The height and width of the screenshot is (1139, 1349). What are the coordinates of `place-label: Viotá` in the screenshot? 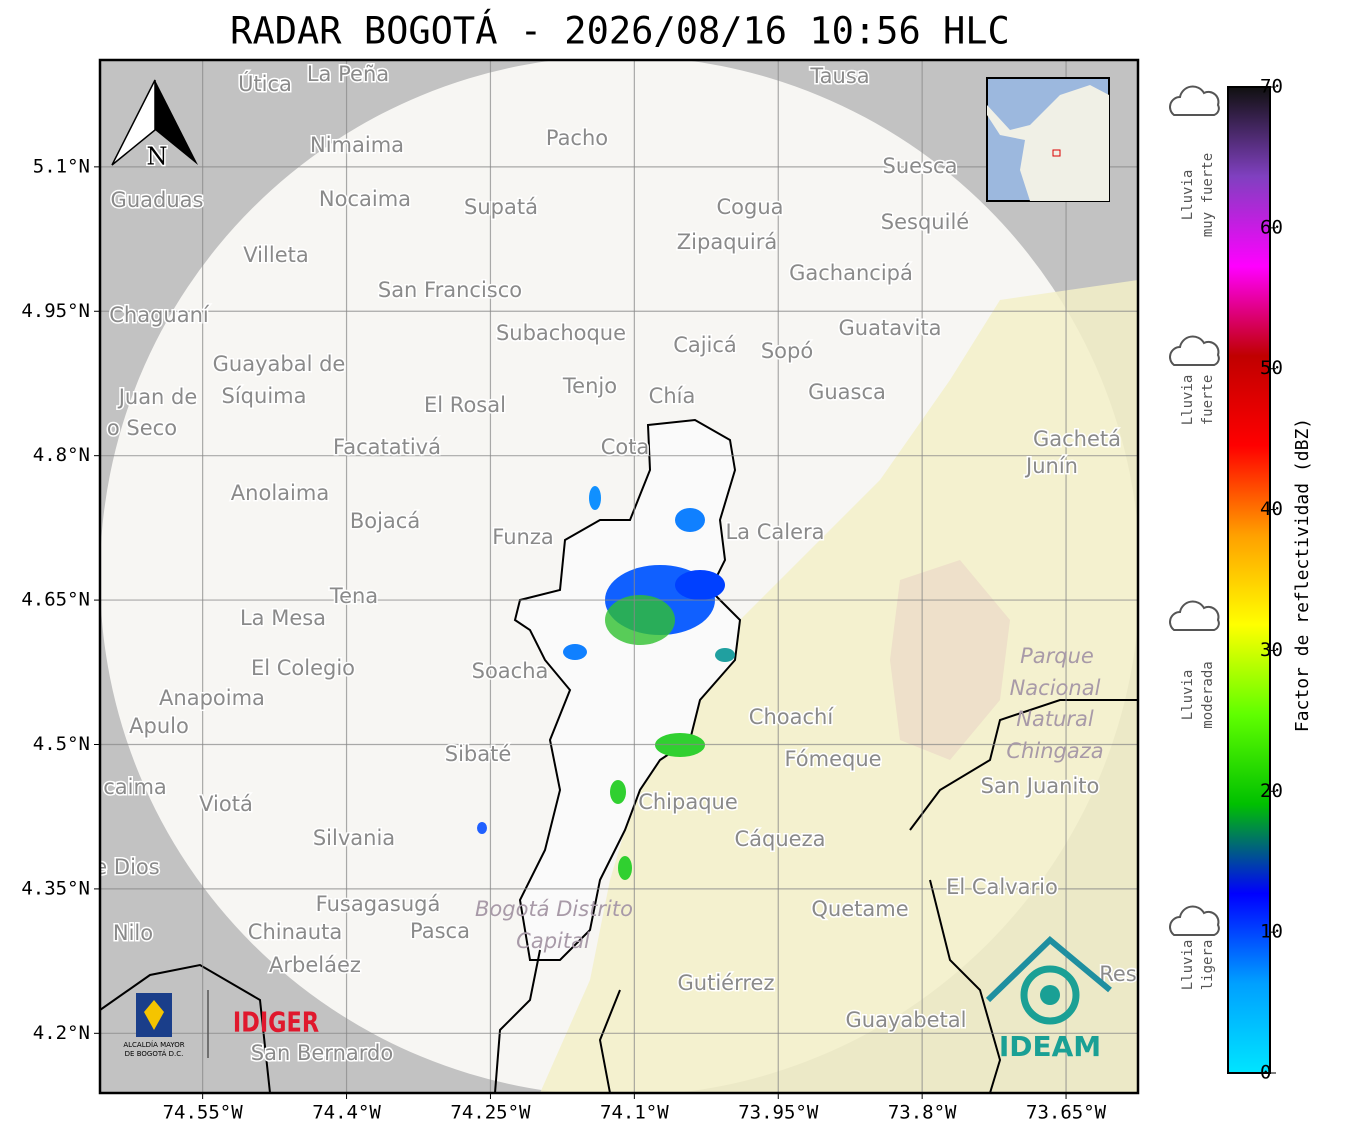 It's located at (226, 804).